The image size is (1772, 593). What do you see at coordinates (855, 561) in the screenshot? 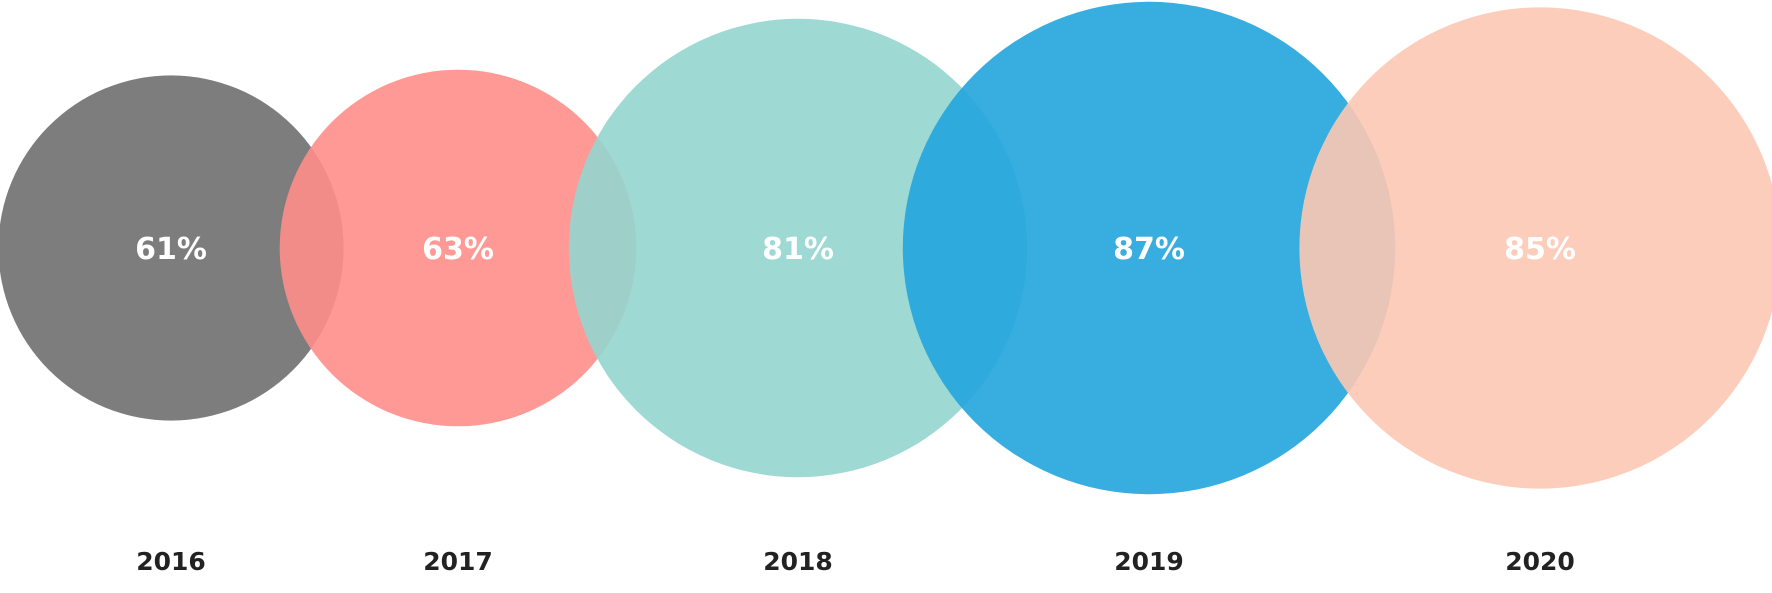
I see `year-labels-group: 2016 2017 2018 2019 2020` at bounding box center [855, 561].